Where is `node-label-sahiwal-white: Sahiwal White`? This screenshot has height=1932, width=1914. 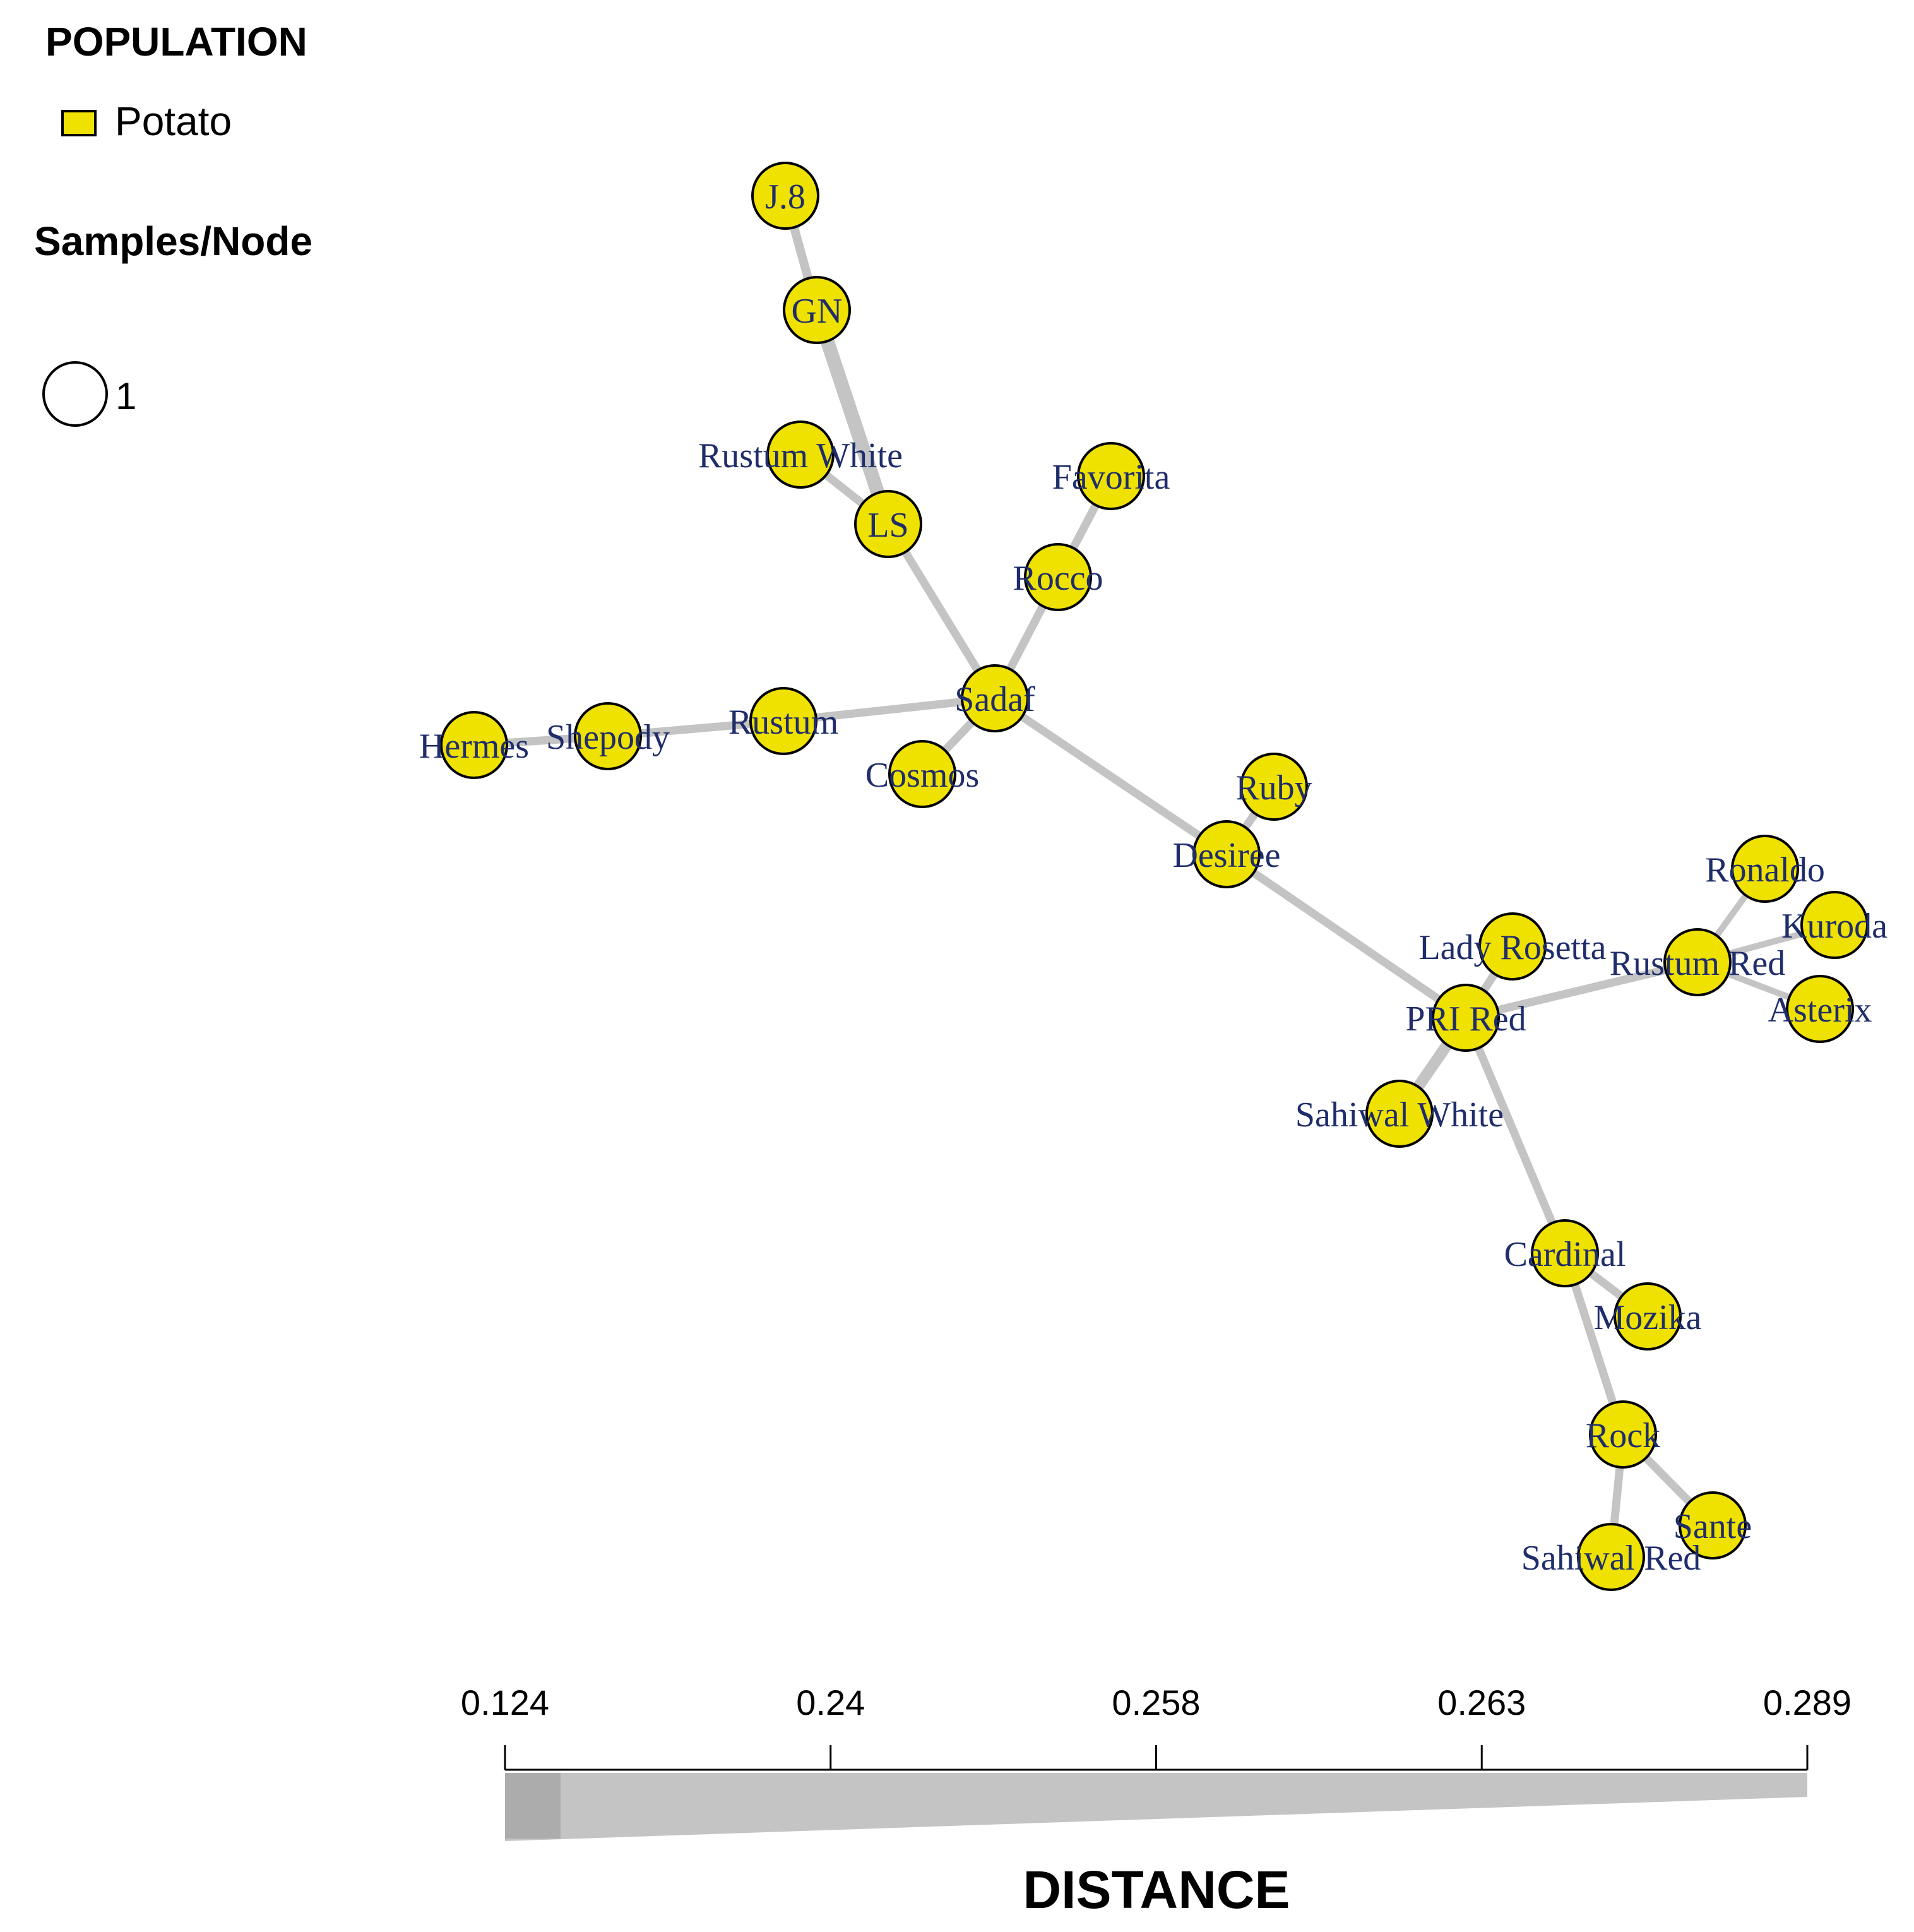
node-label-sahiwal-white: Sahiwal White is located at coordinates (1399, 1115).